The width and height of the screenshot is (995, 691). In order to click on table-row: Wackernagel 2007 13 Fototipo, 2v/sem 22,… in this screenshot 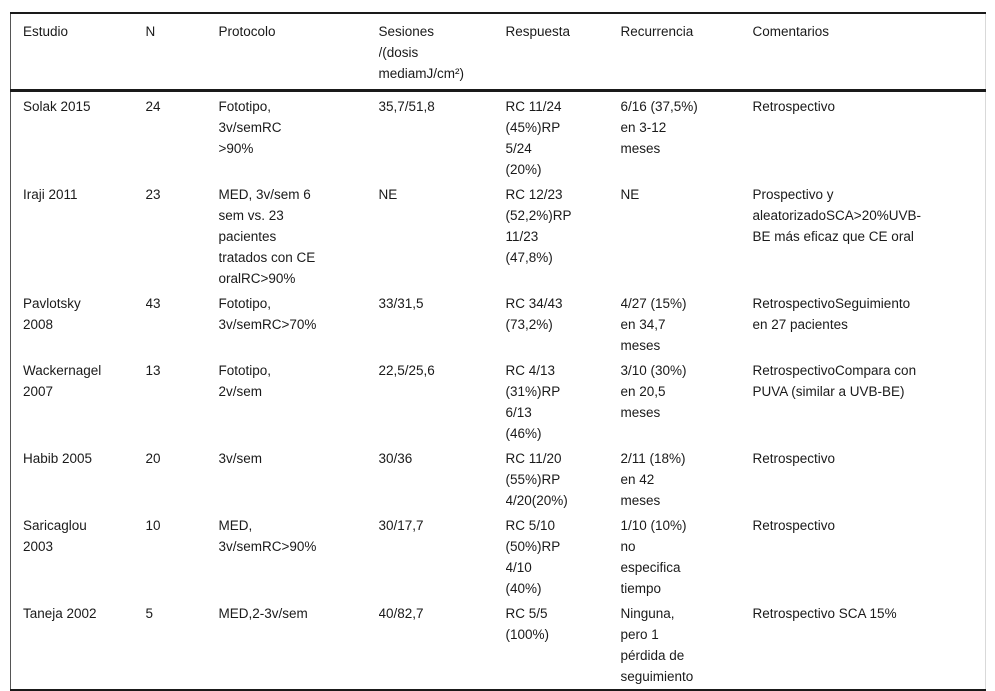, I will do `click(498, 402)`.